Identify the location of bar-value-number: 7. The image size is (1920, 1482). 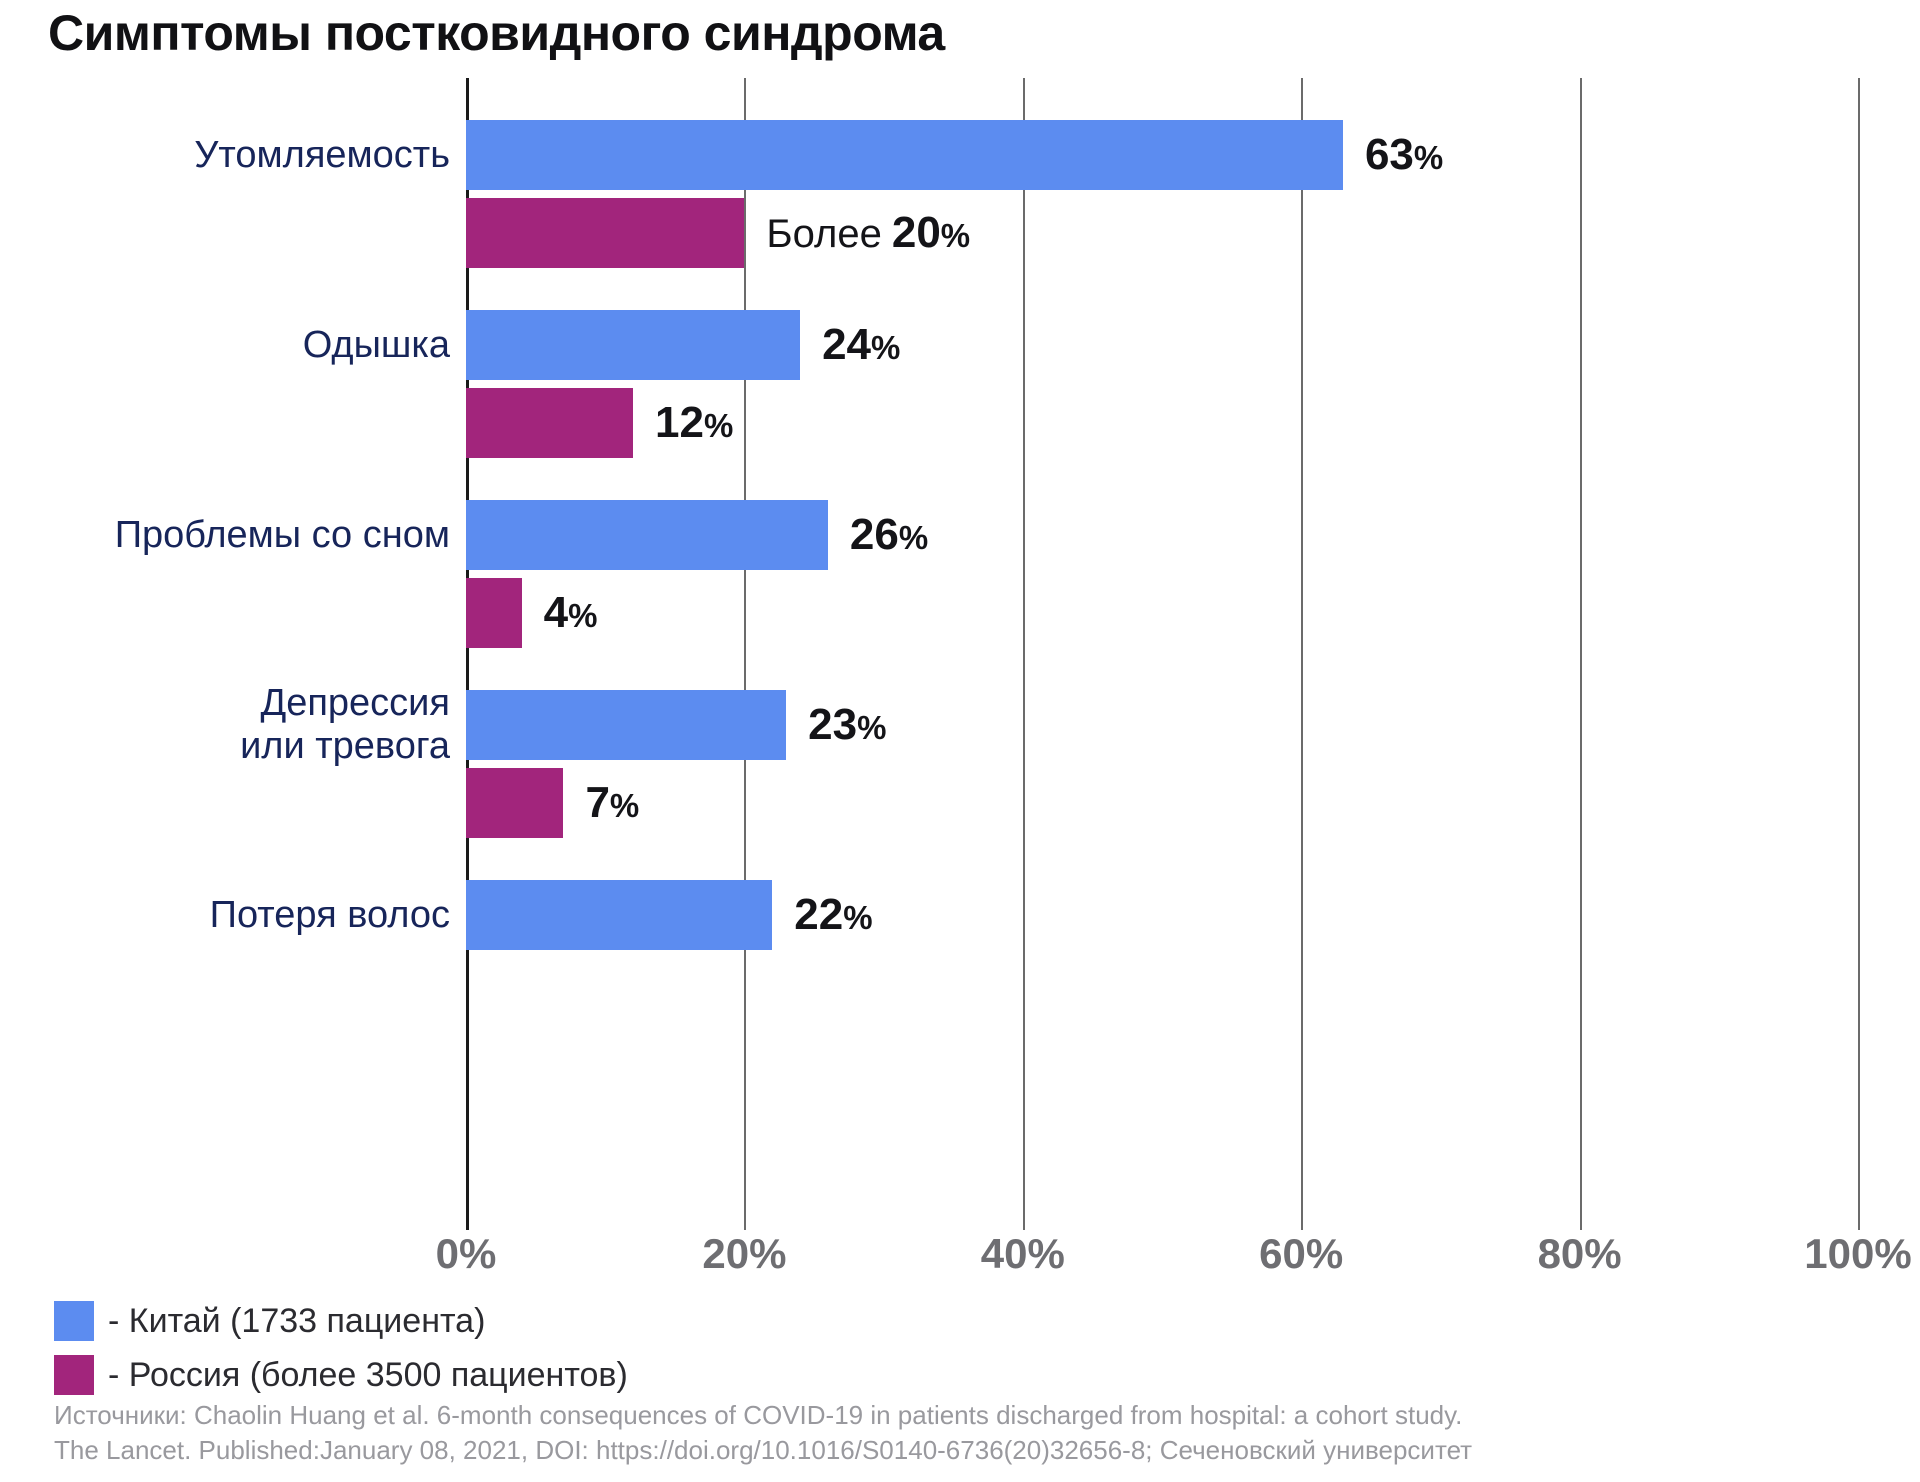
(597, 802).